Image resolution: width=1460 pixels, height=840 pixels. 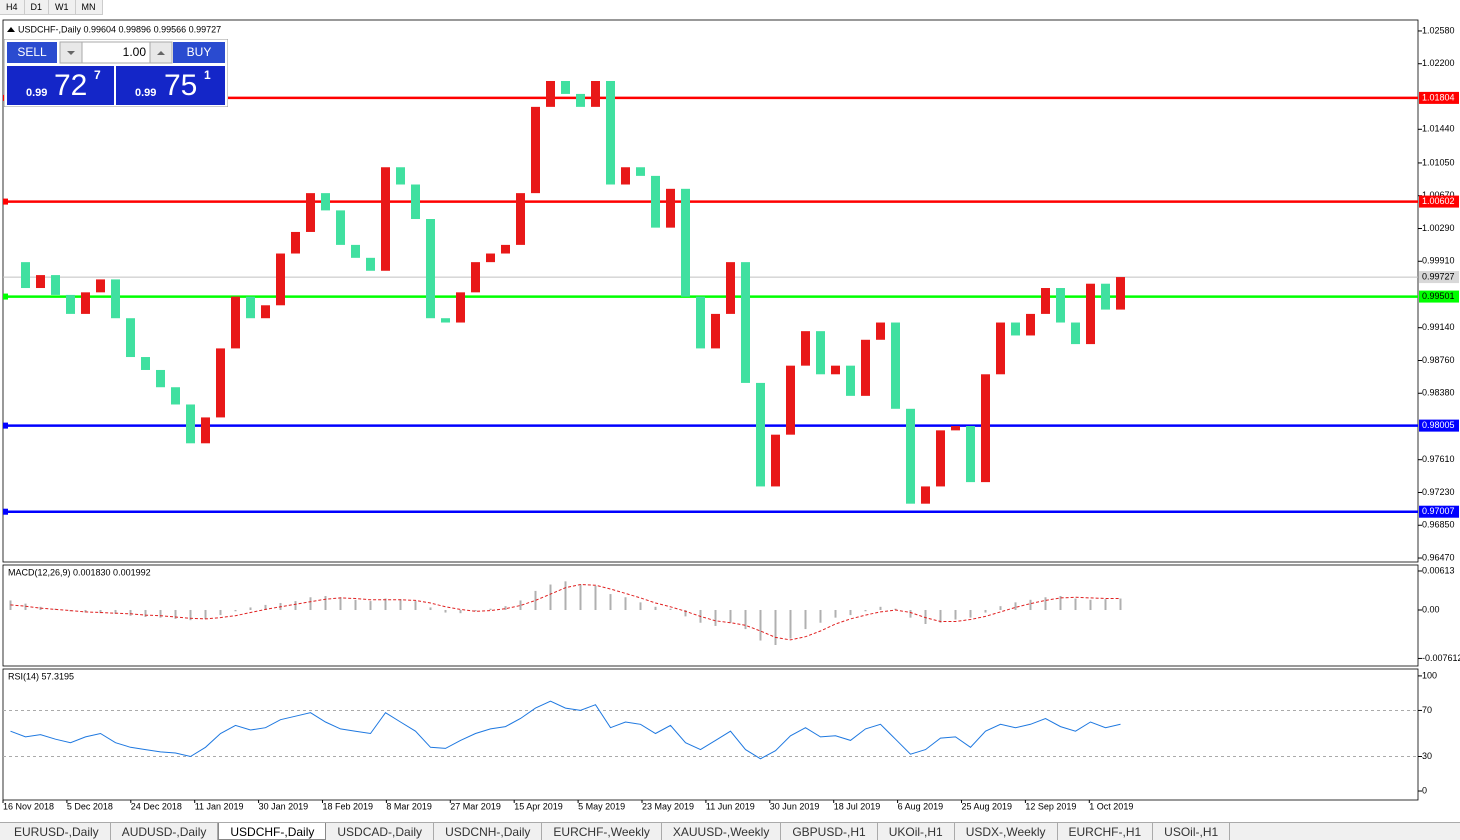 I want to click on lot-value: 1.00, so click(x=135, y=52).